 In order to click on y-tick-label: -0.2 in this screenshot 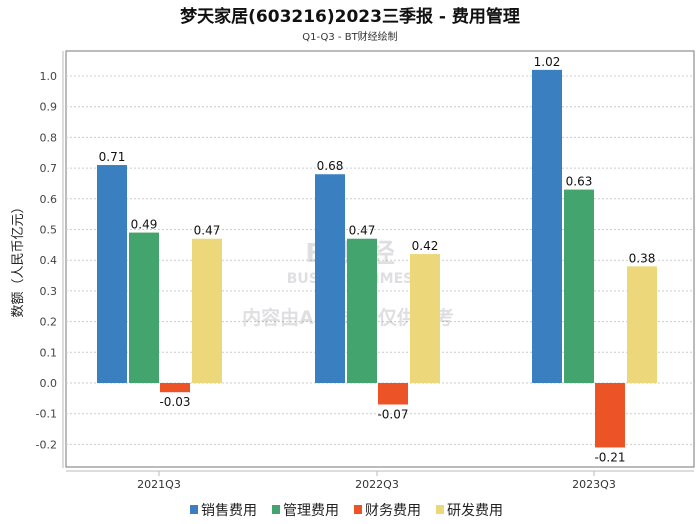, I will do `click(46, 444)`.